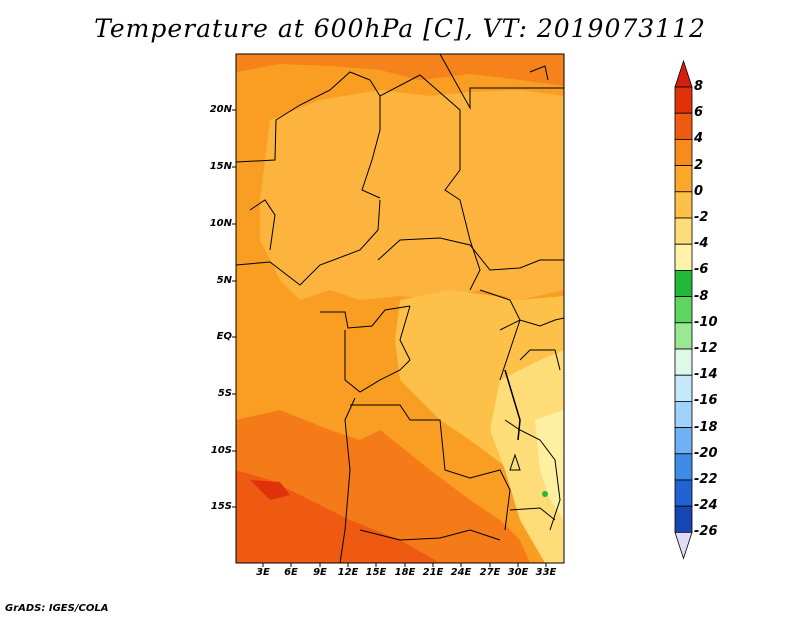 This screenshot has height=618, width=800. Describe the element at coordinates (412, 195) in the screenshot. I see `field-interior-cool` at that location.